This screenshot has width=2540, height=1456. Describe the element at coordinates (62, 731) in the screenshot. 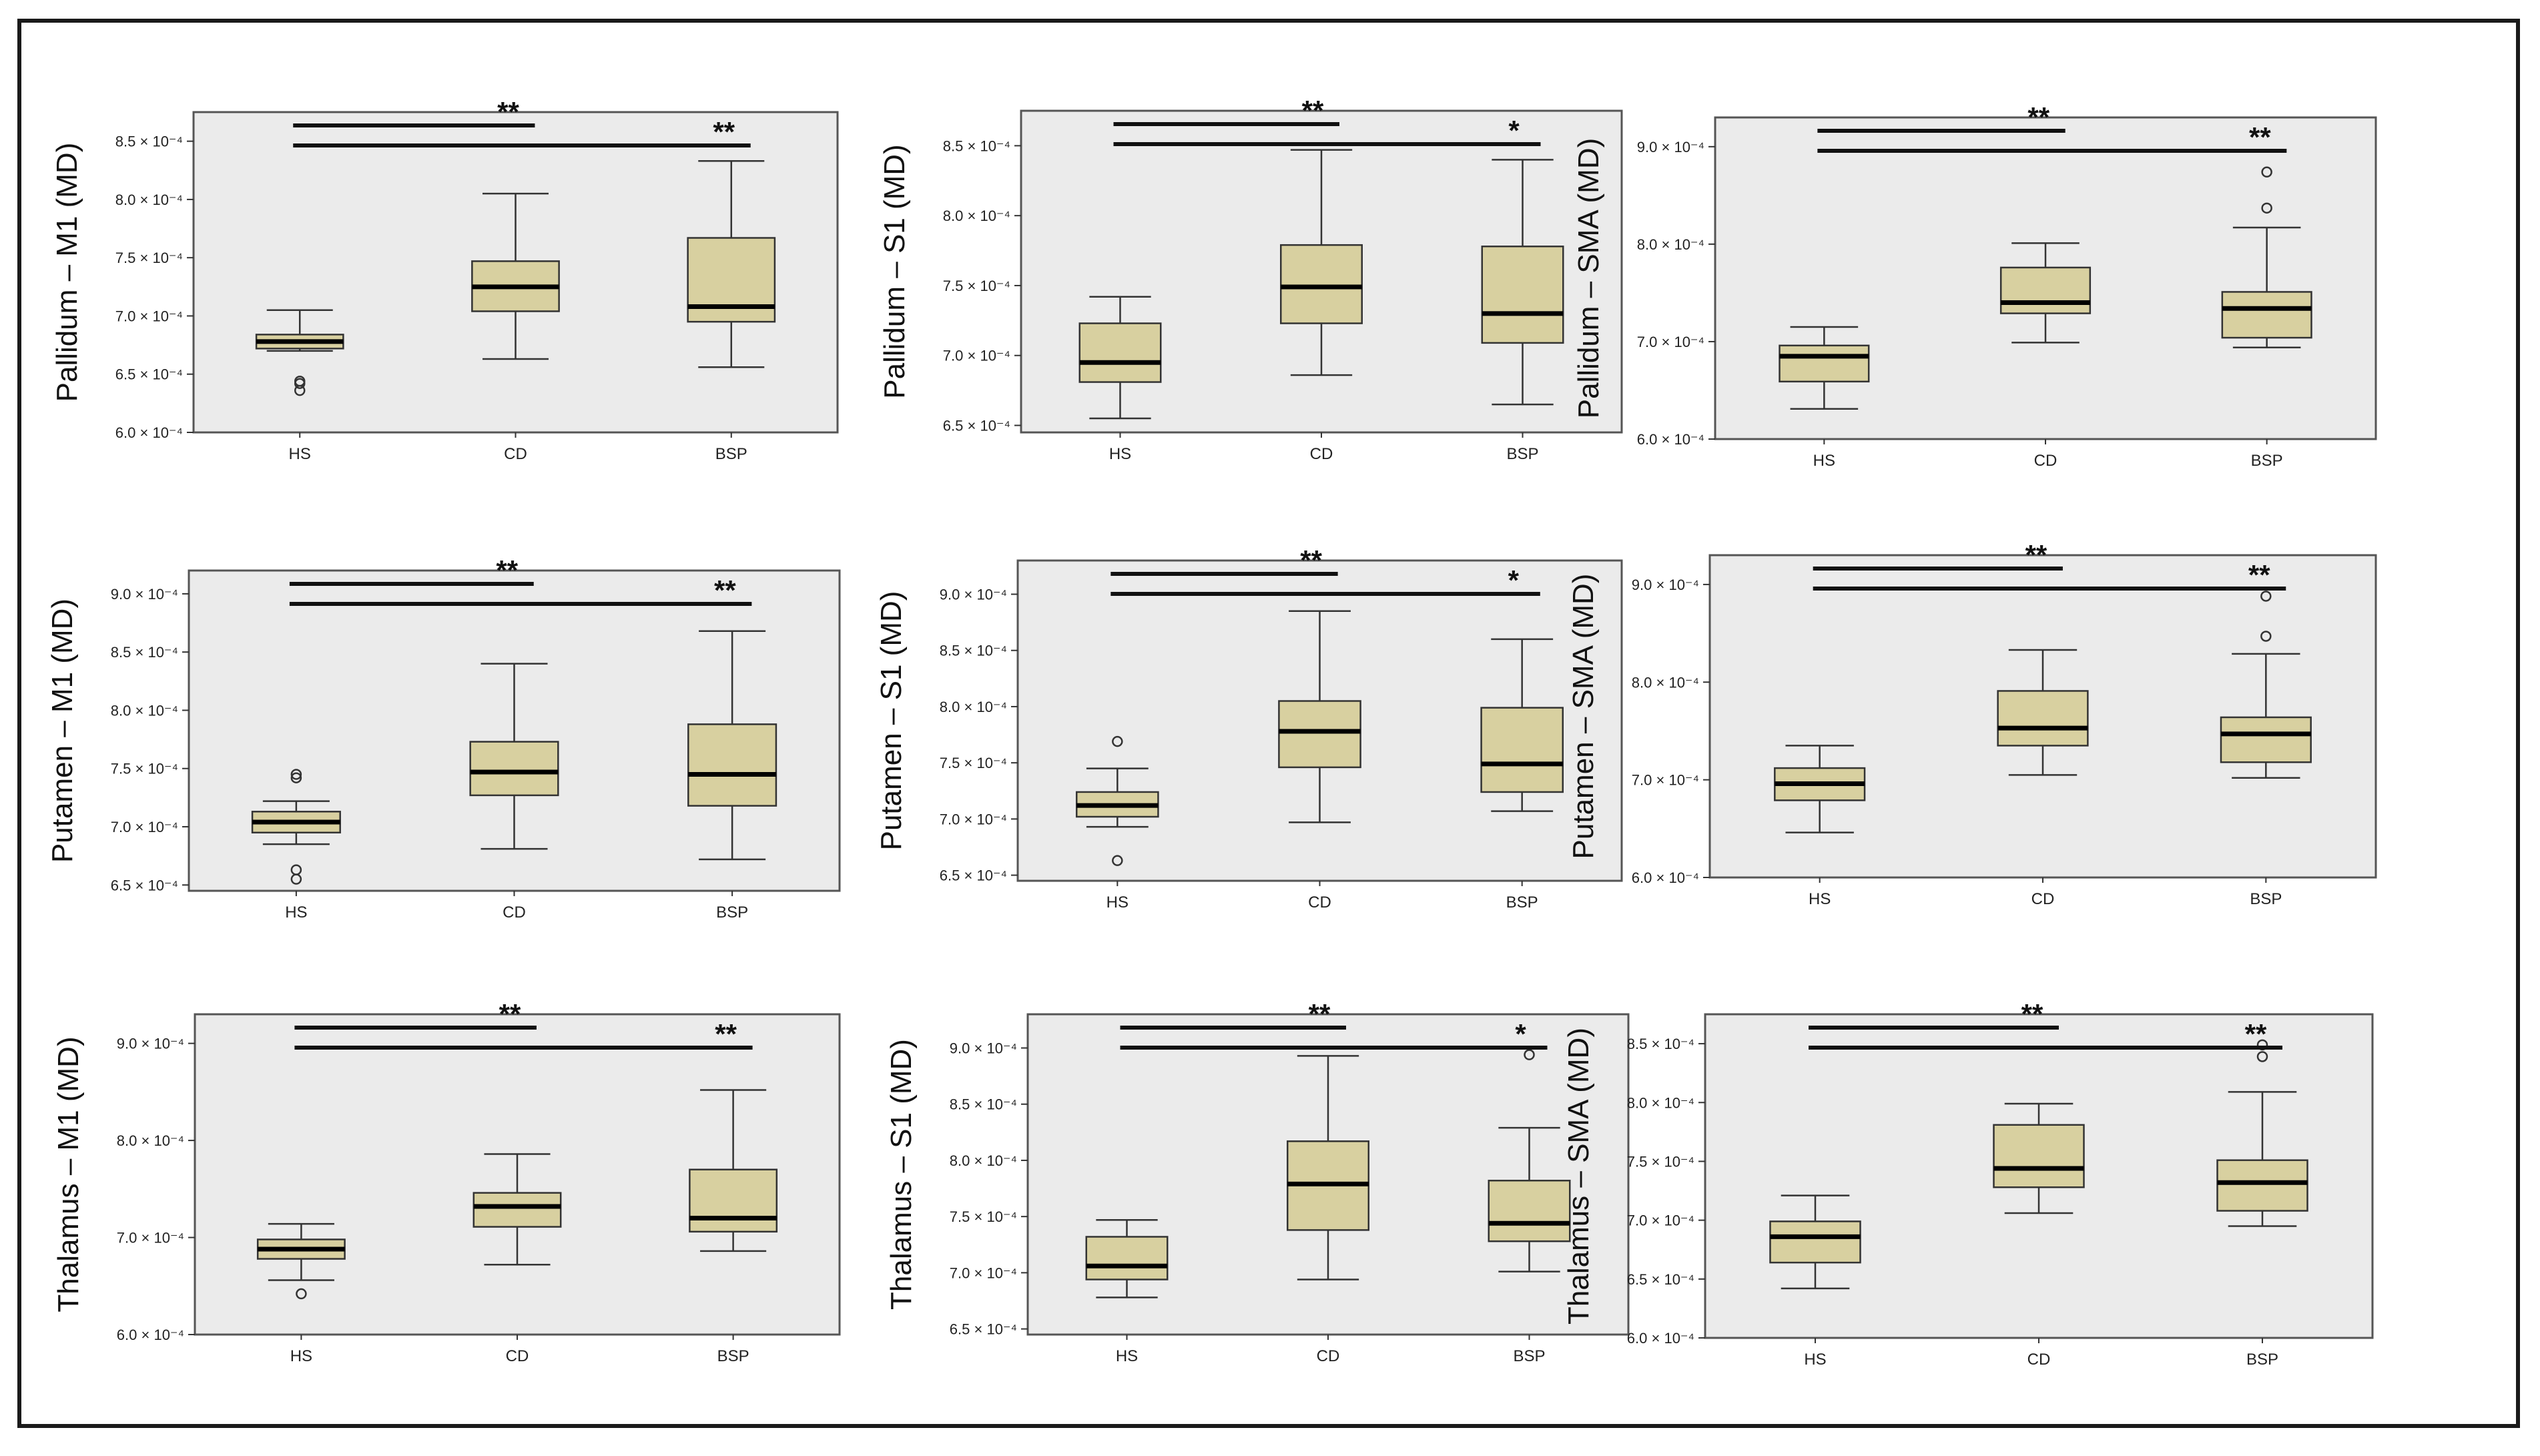

I see `y-axis-label: Putamen – M1 (MD)` at that location.